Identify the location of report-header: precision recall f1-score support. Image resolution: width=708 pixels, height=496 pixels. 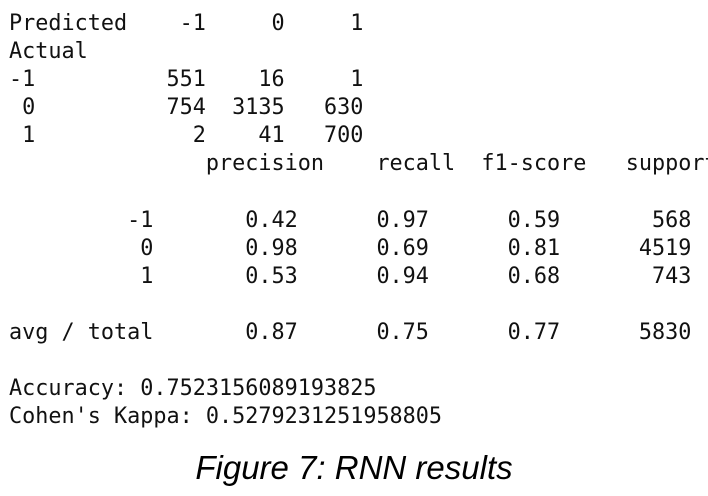
(358, 164).